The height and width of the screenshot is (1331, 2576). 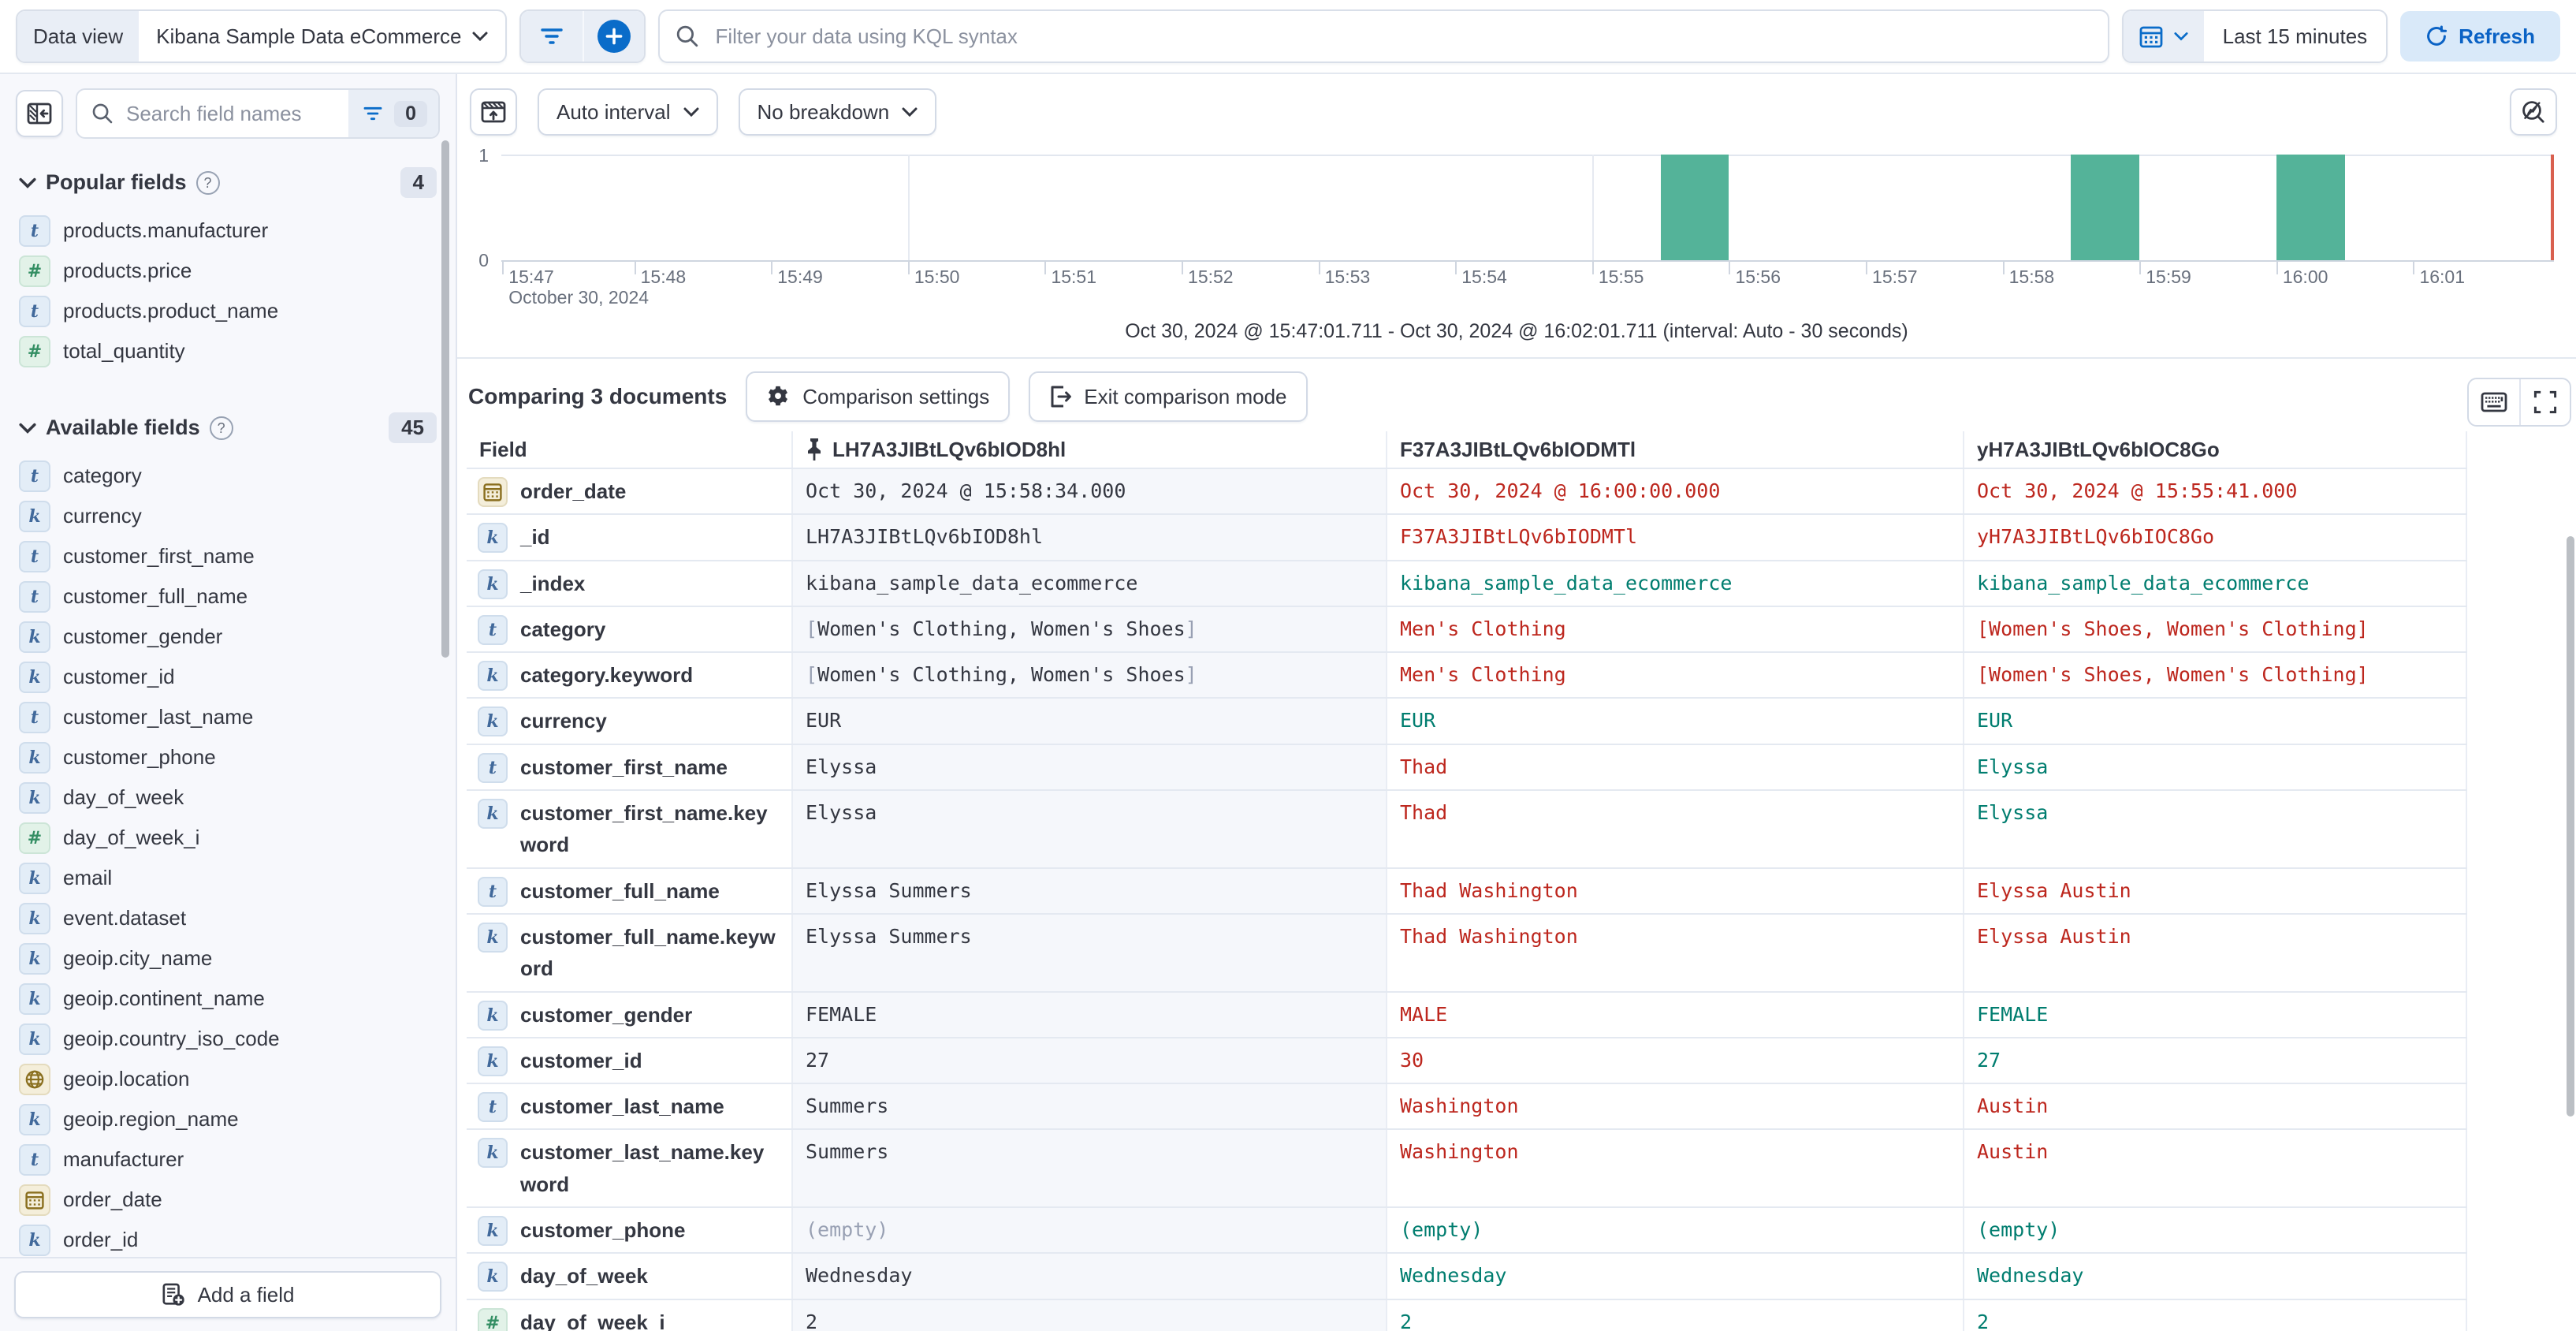 I want to click on add-field-button: Add a field, so click(x=227, y=1294).